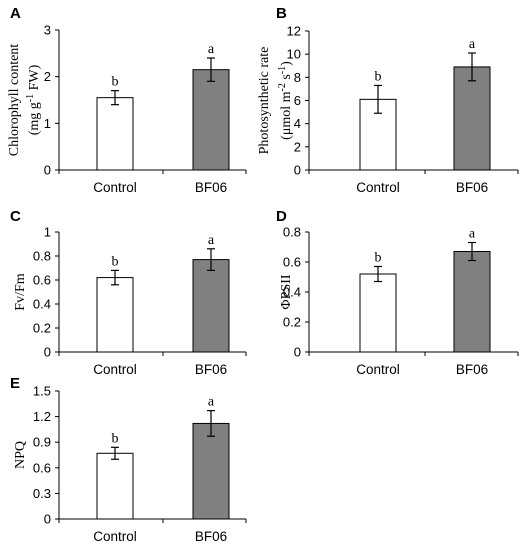 The image size is (529, 550). Describe the element at coordinates (42, 391) in the screenshot. I see `y-tick-label: 1.5` at that location.